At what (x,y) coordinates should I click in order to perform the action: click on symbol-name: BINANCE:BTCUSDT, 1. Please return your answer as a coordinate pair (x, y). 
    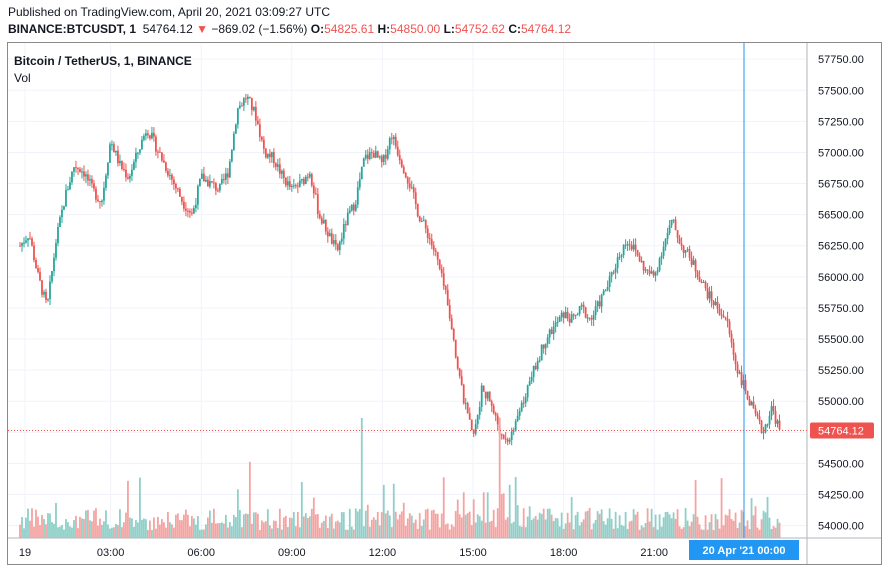
    Looking at the image, I should click on (72, 29).